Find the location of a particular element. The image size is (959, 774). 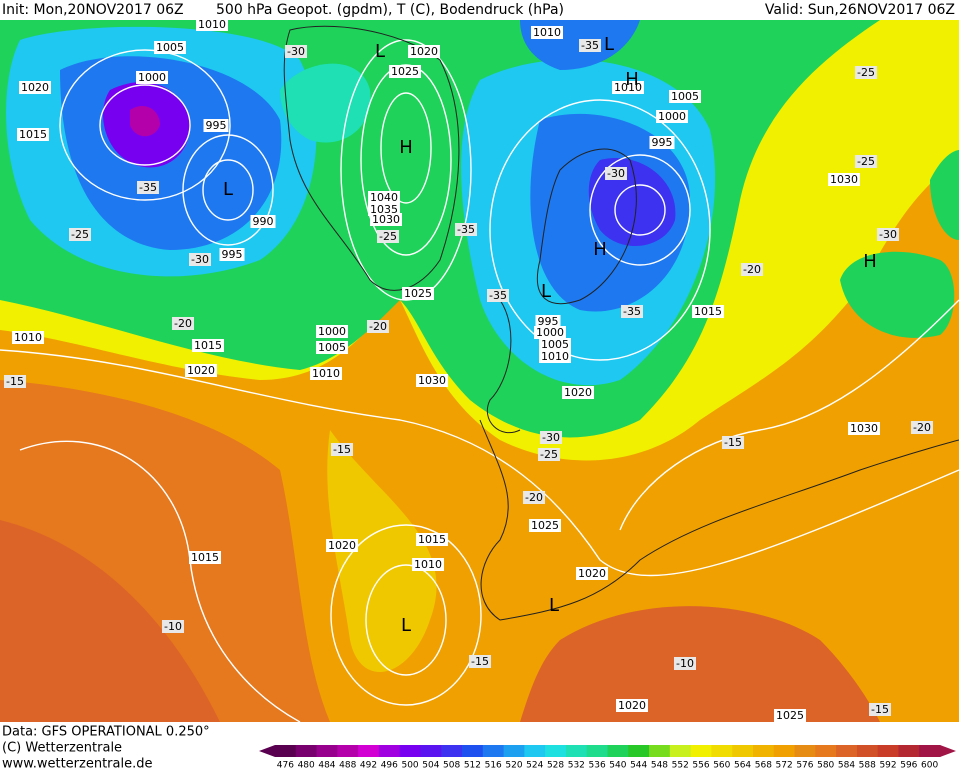

legend-label: 480 is located at coordinates (306, 766).